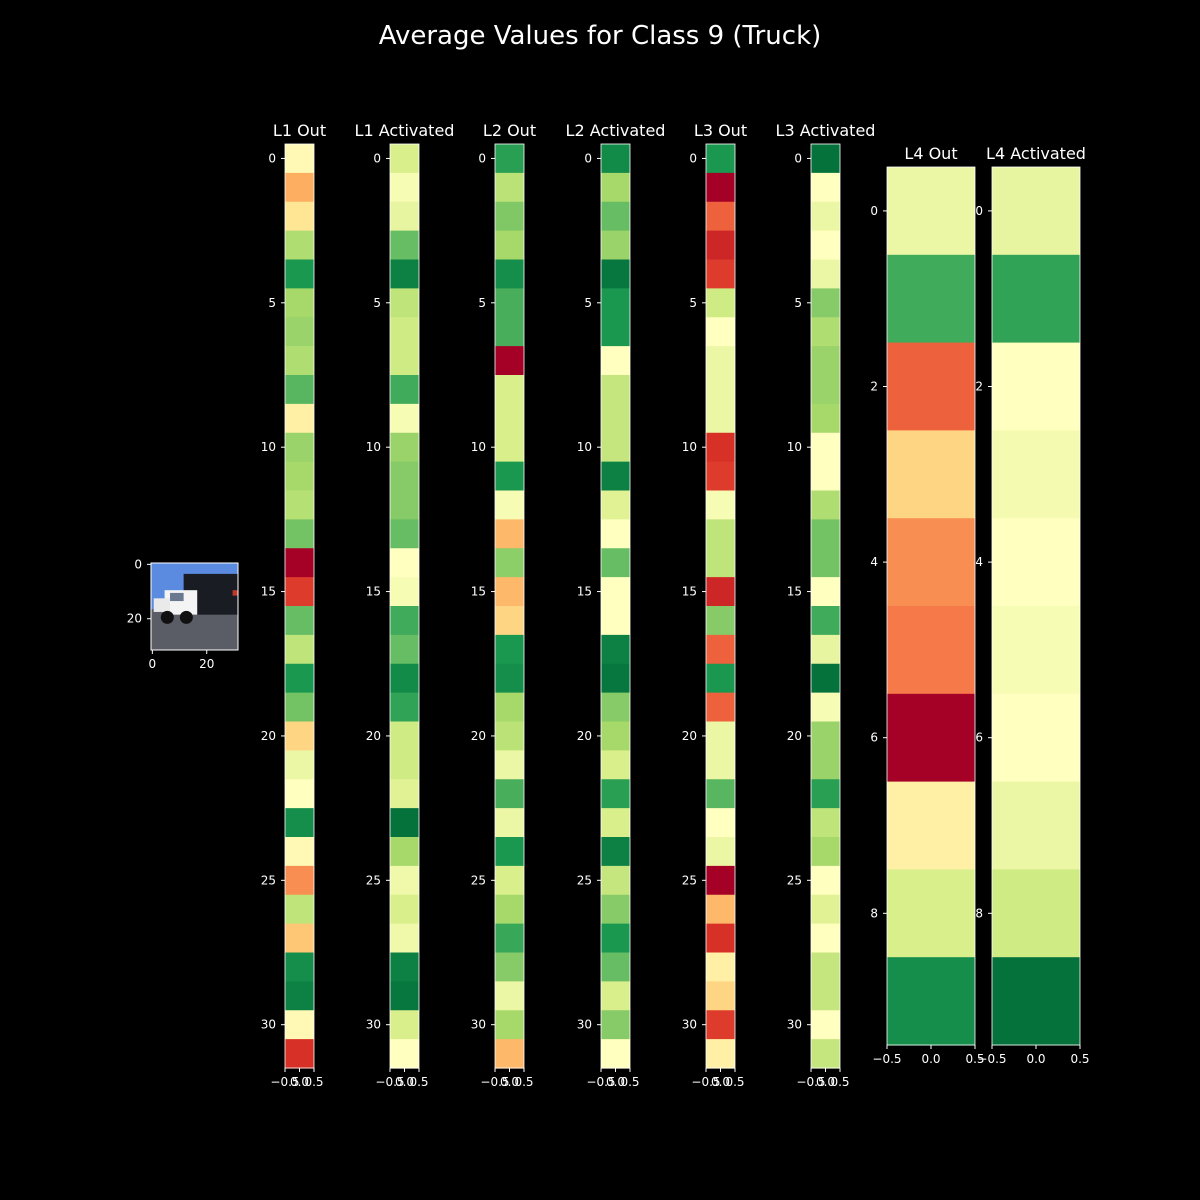  Describe the element at coordinates (167, 617) in the screenshot. I see `image-truck-wheel` at that location.